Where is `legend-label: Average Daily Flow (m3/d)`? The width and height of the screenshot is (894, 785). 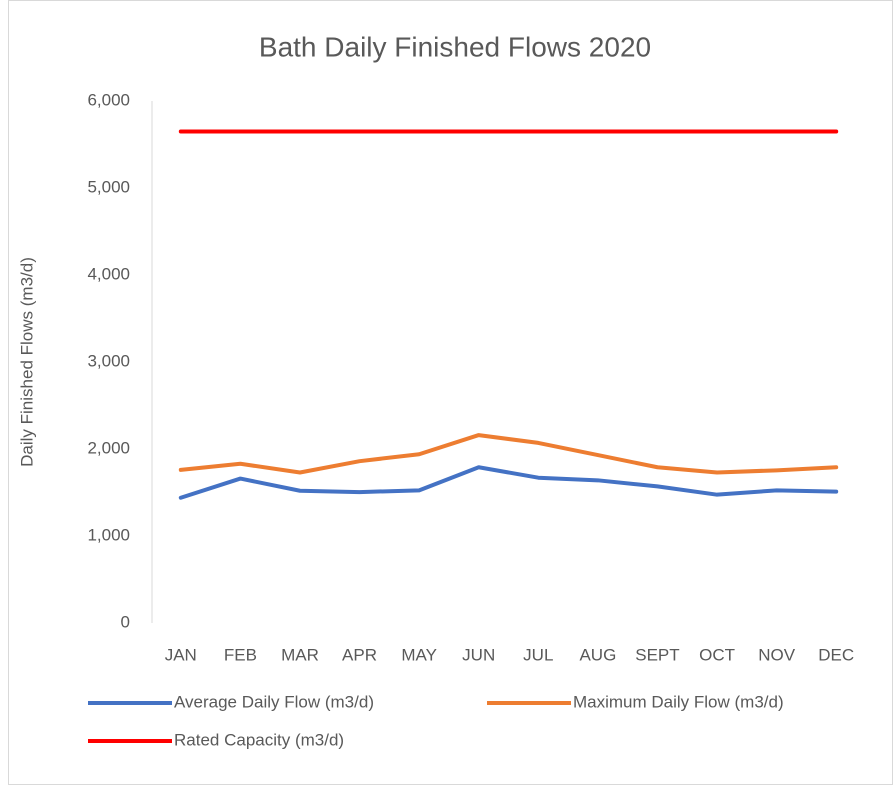 legend-label: Average Daily Flow (m3/d) is located at coordinates (274, 701).